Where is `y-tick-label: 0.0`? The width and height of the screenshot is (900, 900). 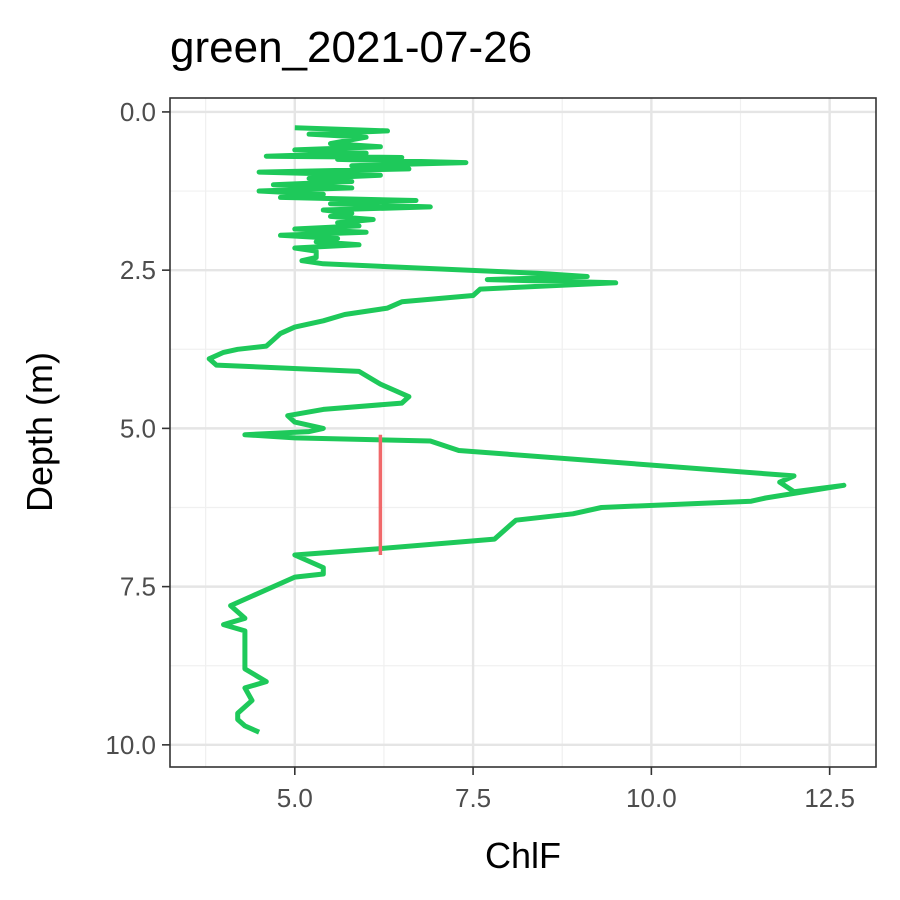 y-tick-label: 0.0 is located at coordinates (138, 112).